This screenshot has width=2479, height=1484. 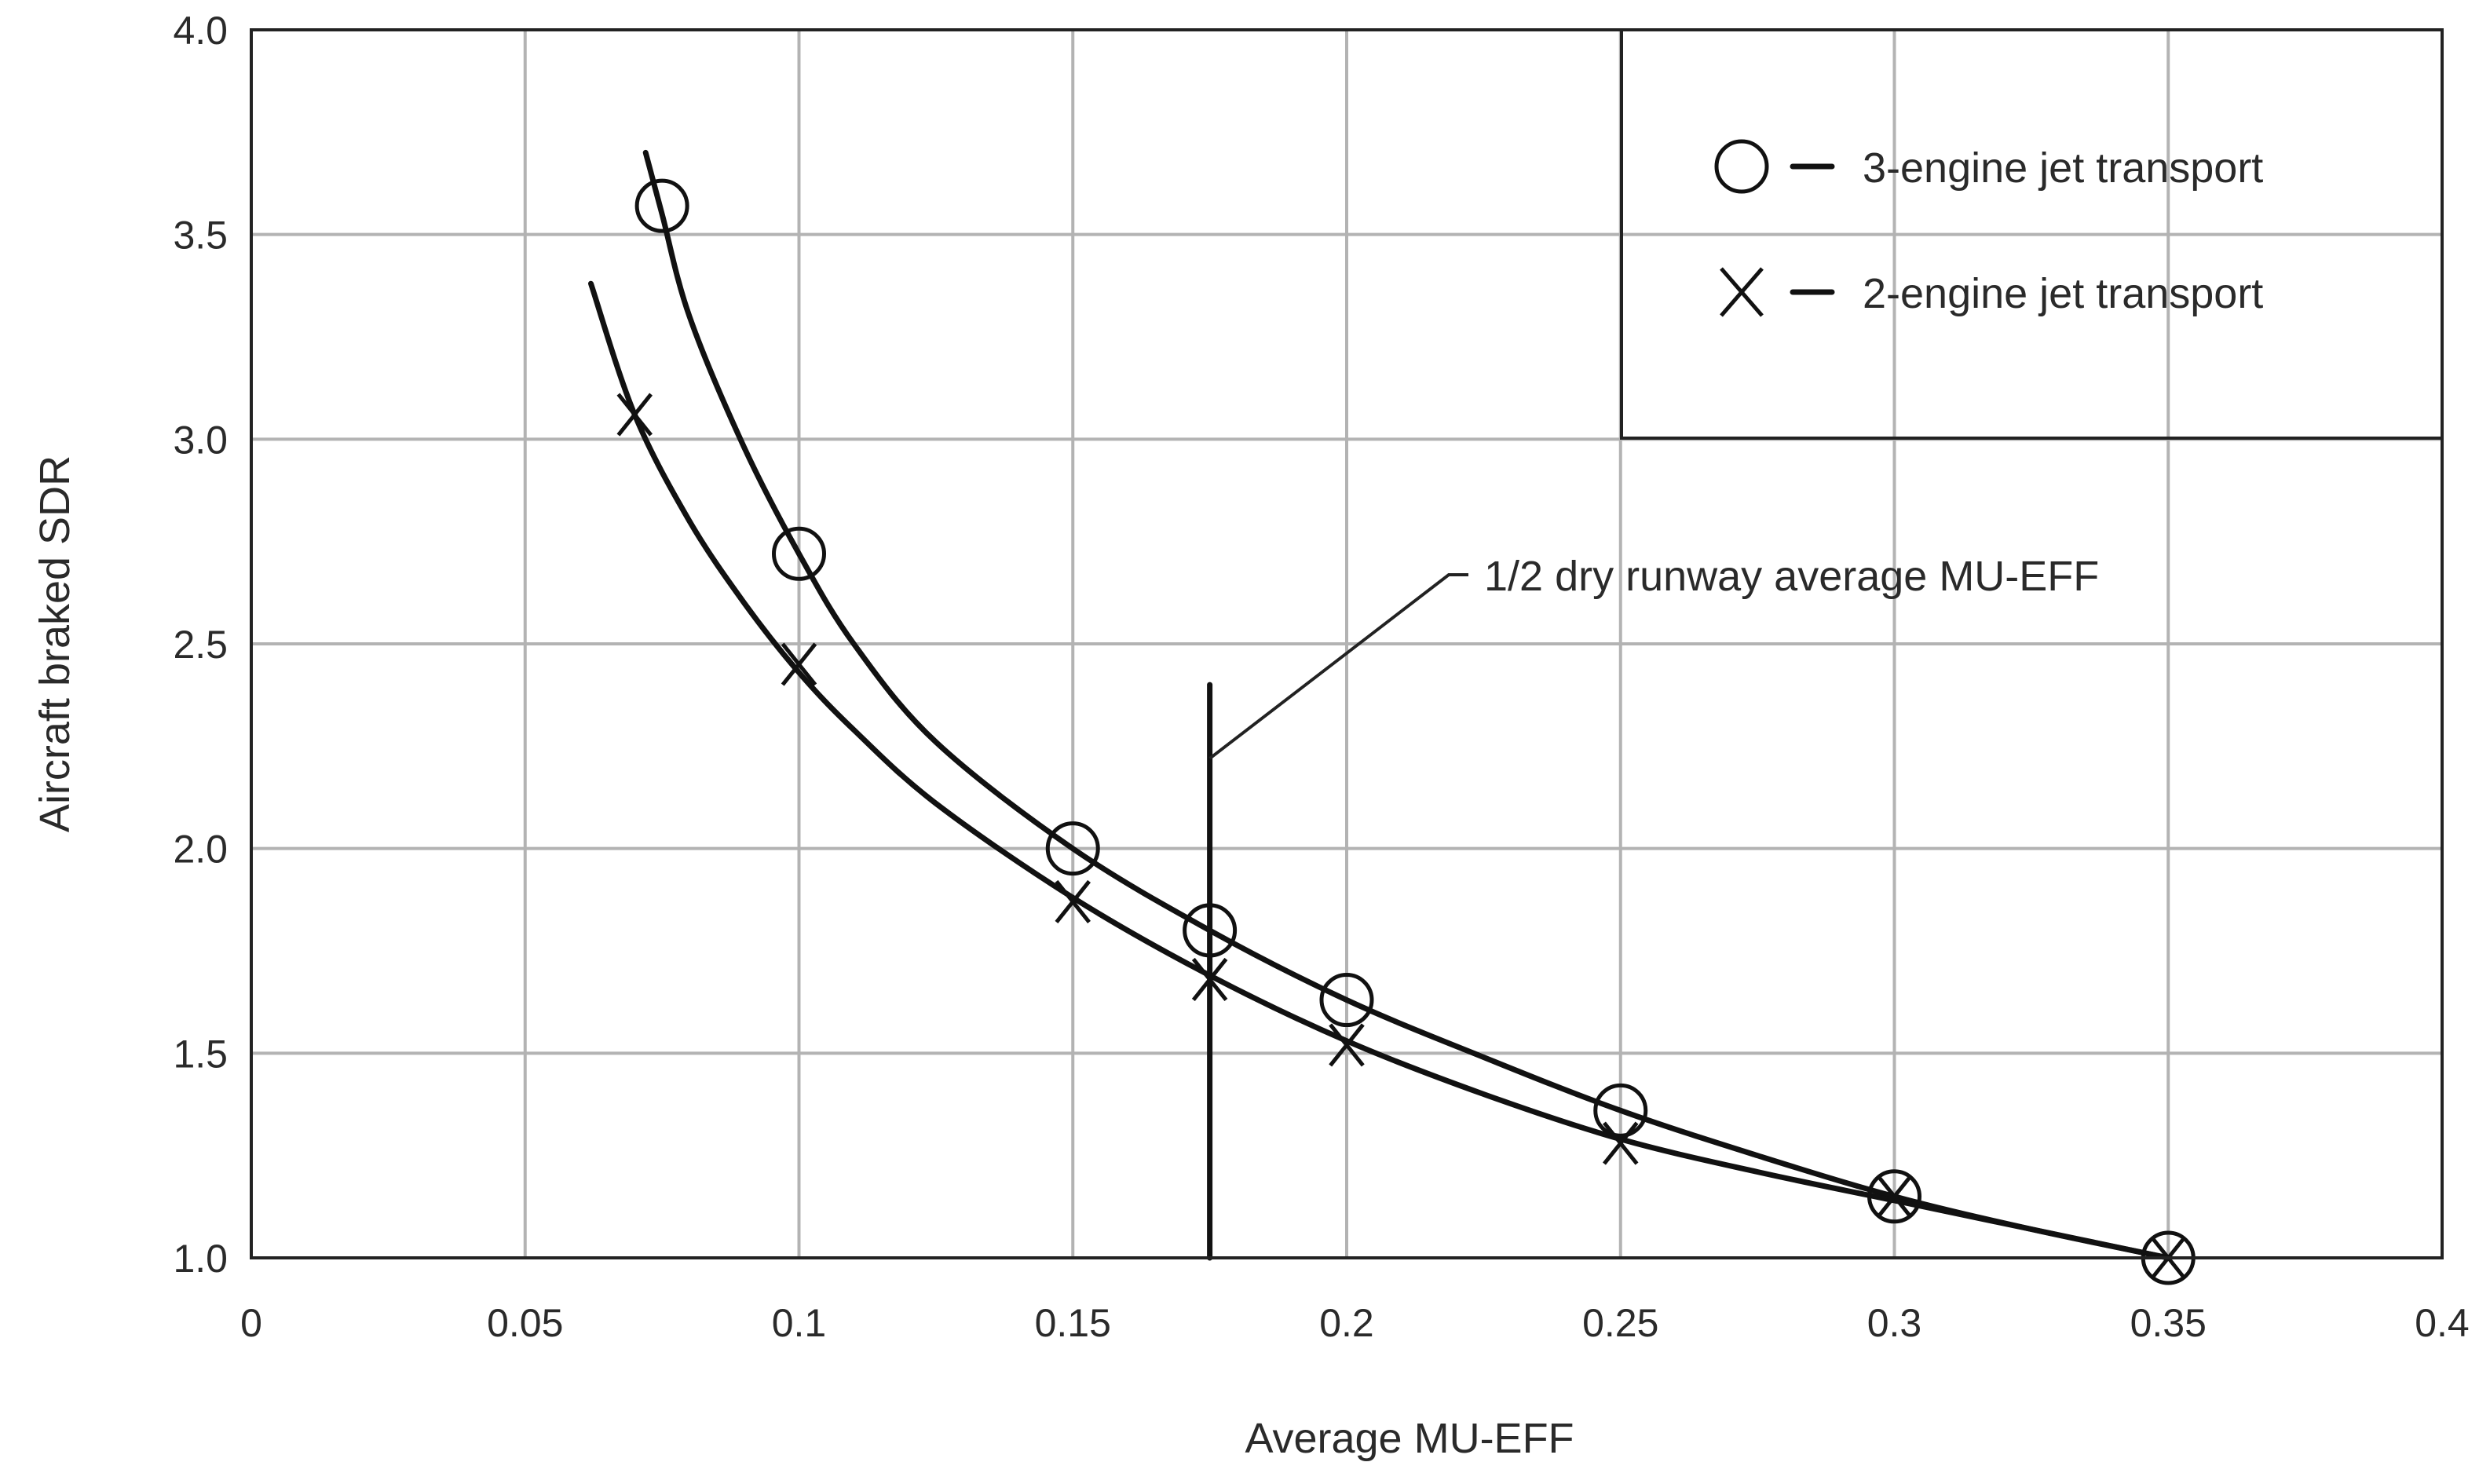 What do you see at coordinates (251, 1323) in the screenshot?
I see `x-tick-label: 0` at bounding box center [251, 1323].